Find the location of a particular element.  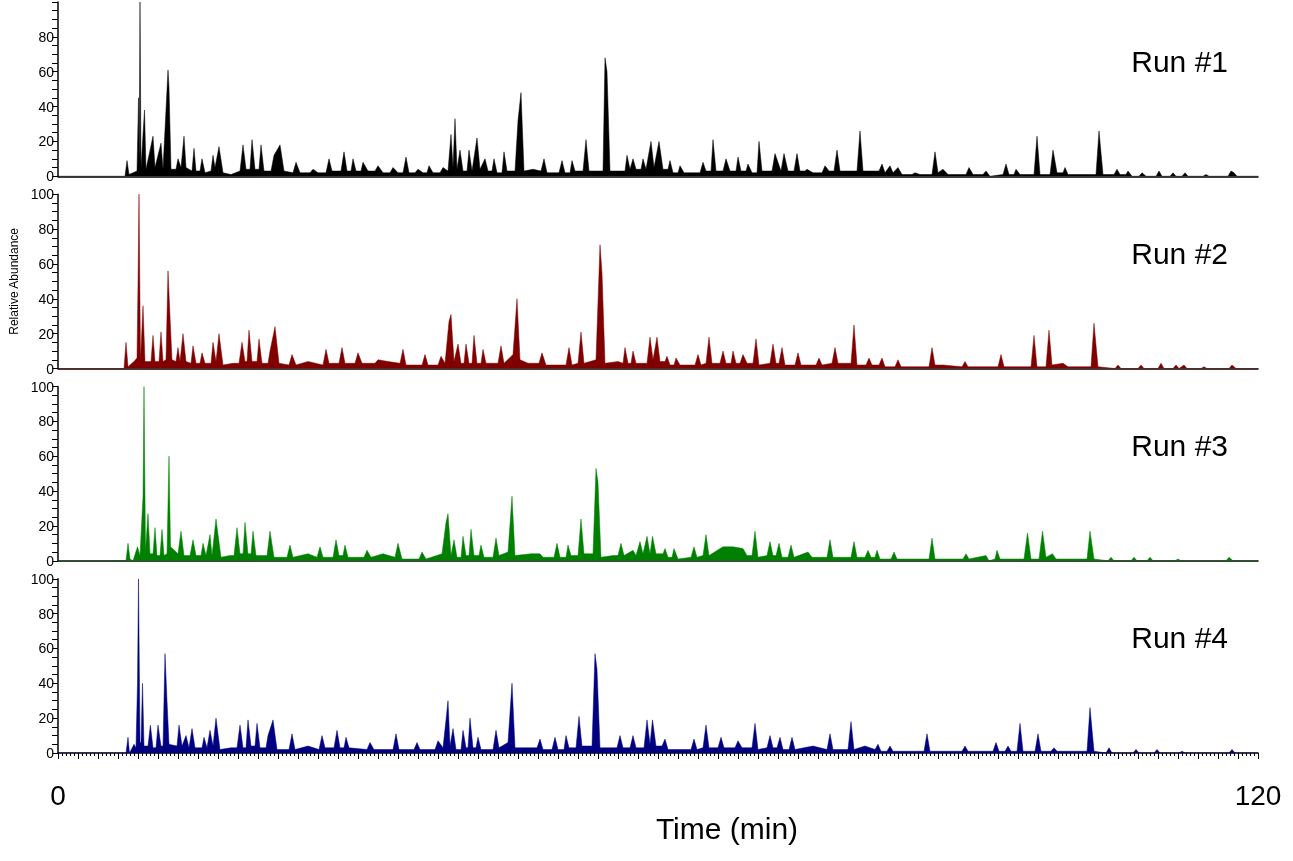

text: Run #1 is located at coordinates (1180, 61).